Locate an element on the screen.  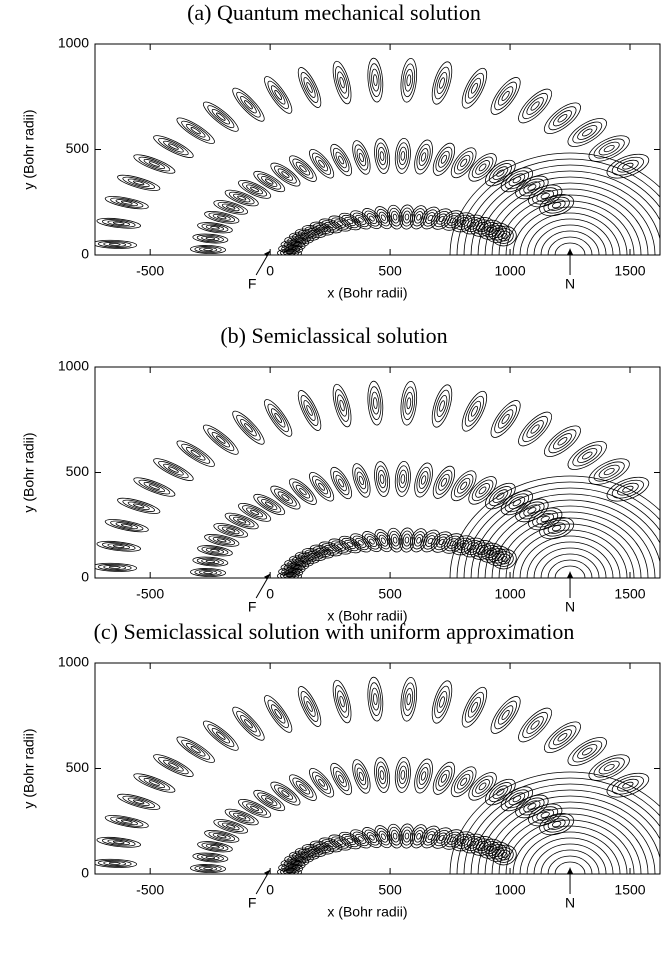
x-tick-label: -500 is located at coordinates (150, 594).